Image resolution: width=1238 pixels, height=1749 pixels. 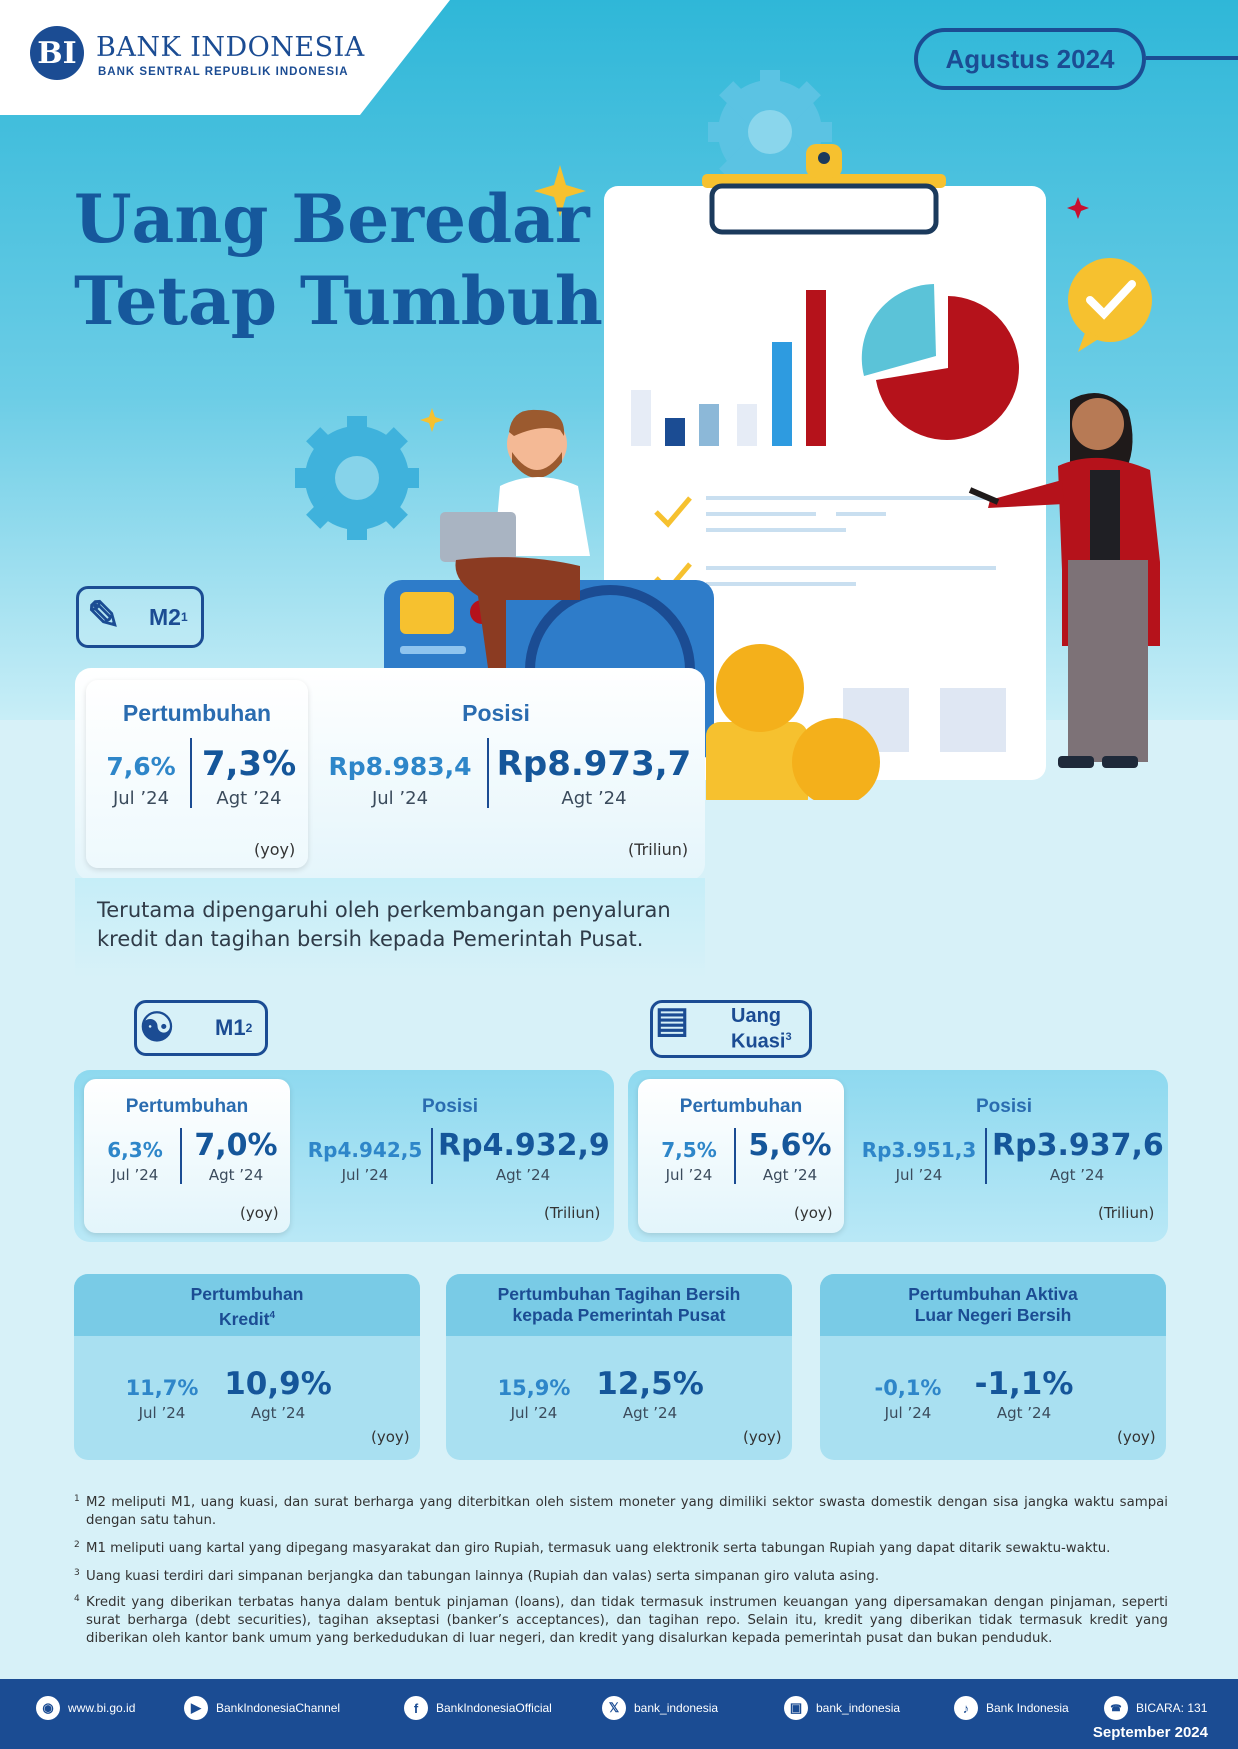 I want to click on kredit-card-title: Pertumbuhan Kredit4, so click(x=247, y=1305).